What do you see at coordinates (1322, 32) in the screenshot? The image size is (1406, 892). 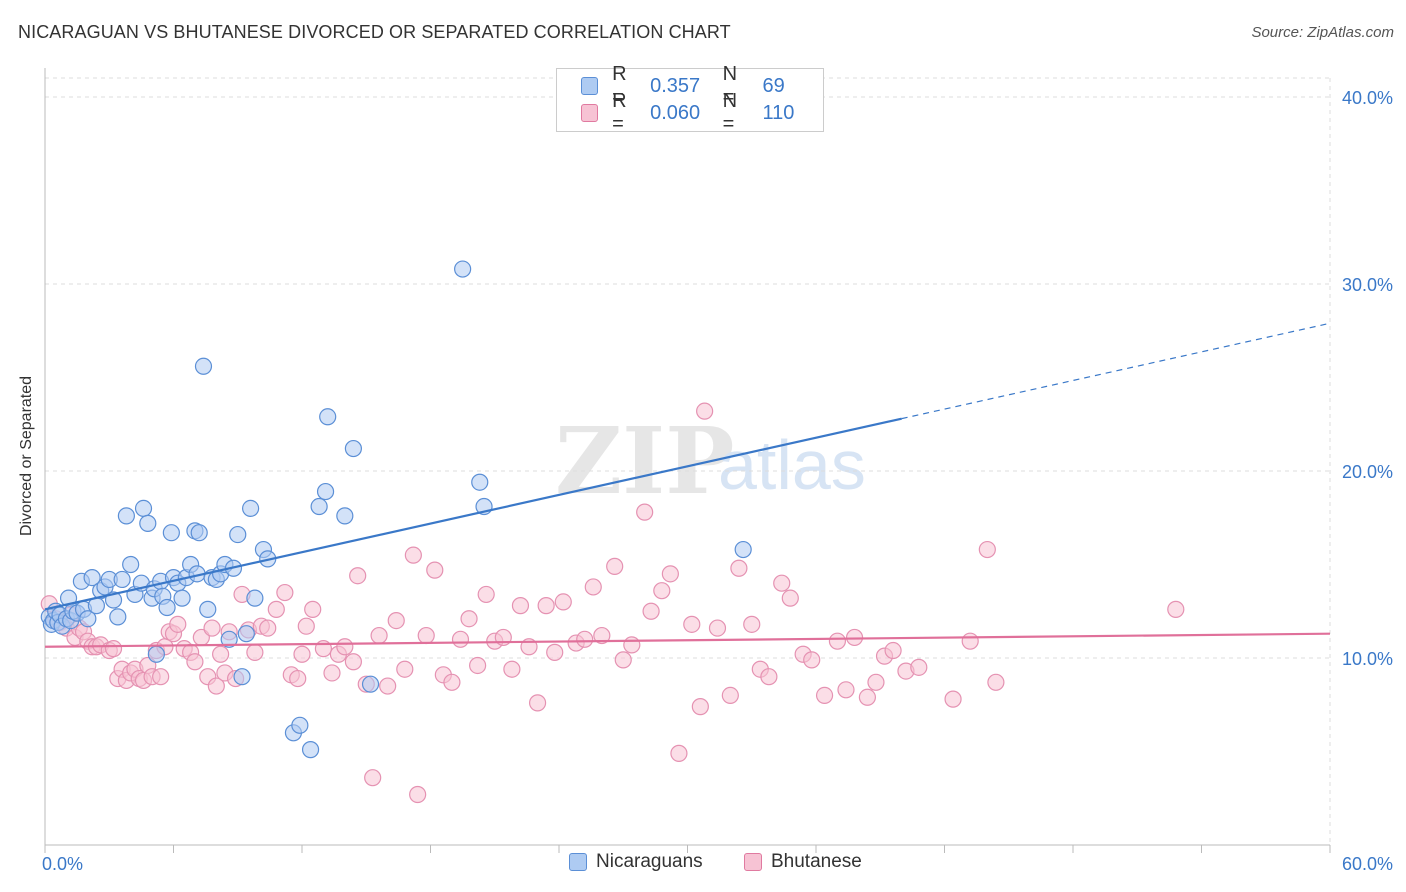 I see `source-note: Source: ZipAtlas.com` at bounding box center [1322, 32].